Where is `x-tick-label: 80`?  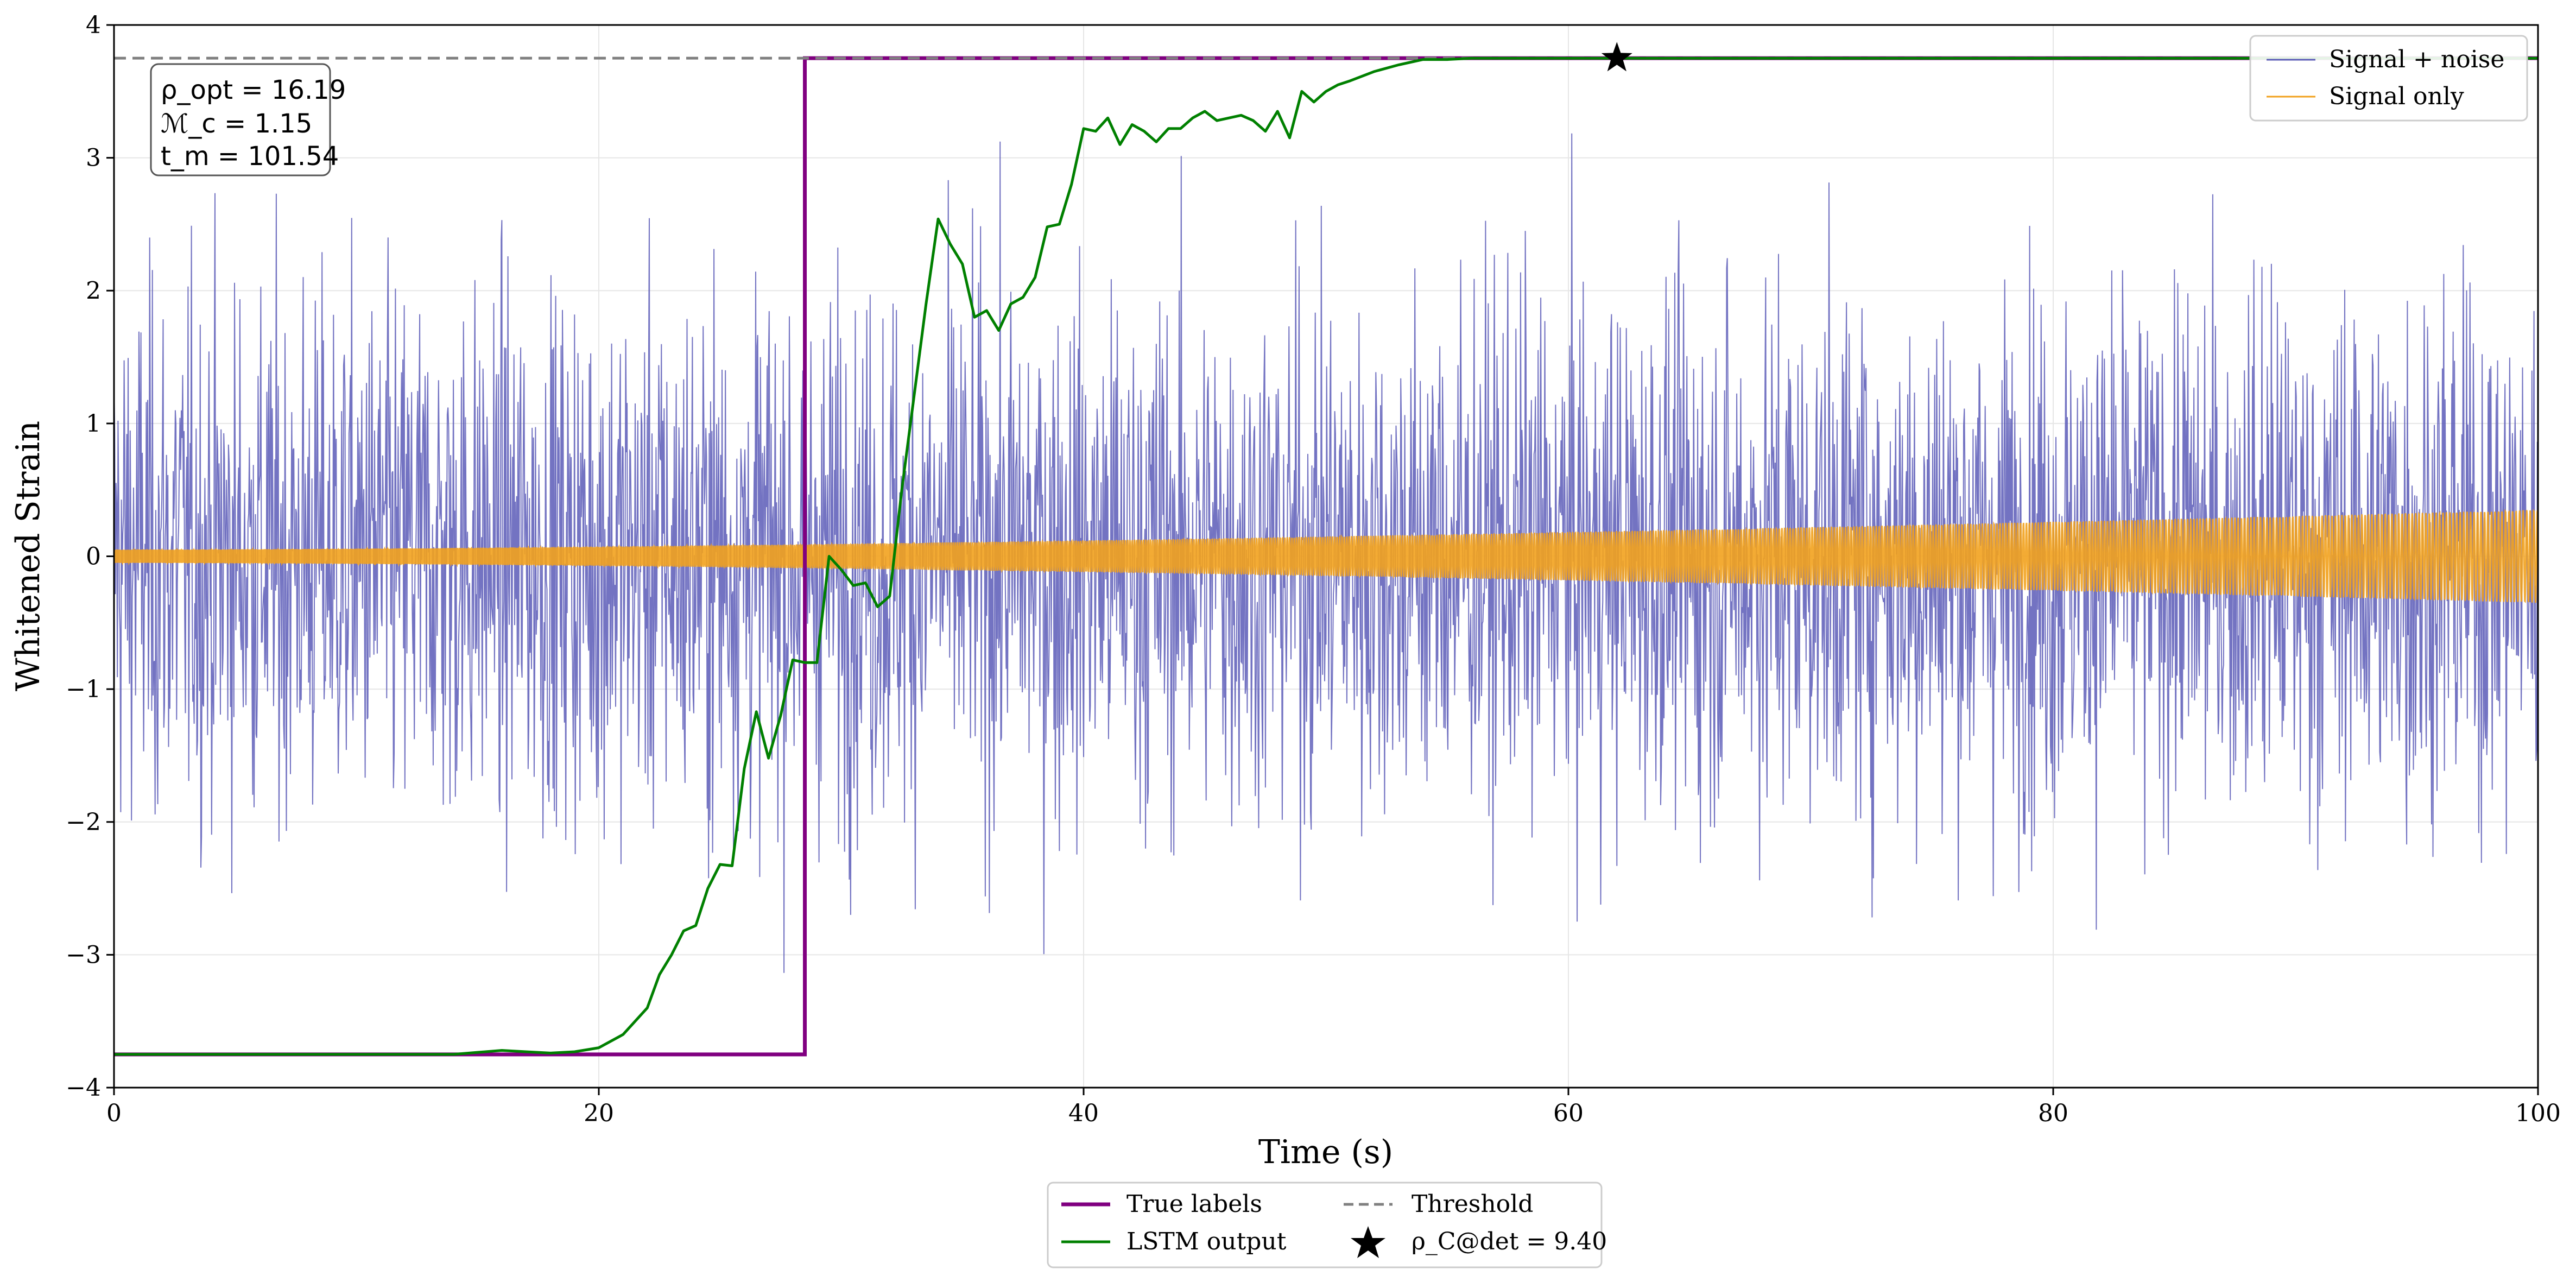
x-tick-label: 80 is located at coordinates (2053, 1113).